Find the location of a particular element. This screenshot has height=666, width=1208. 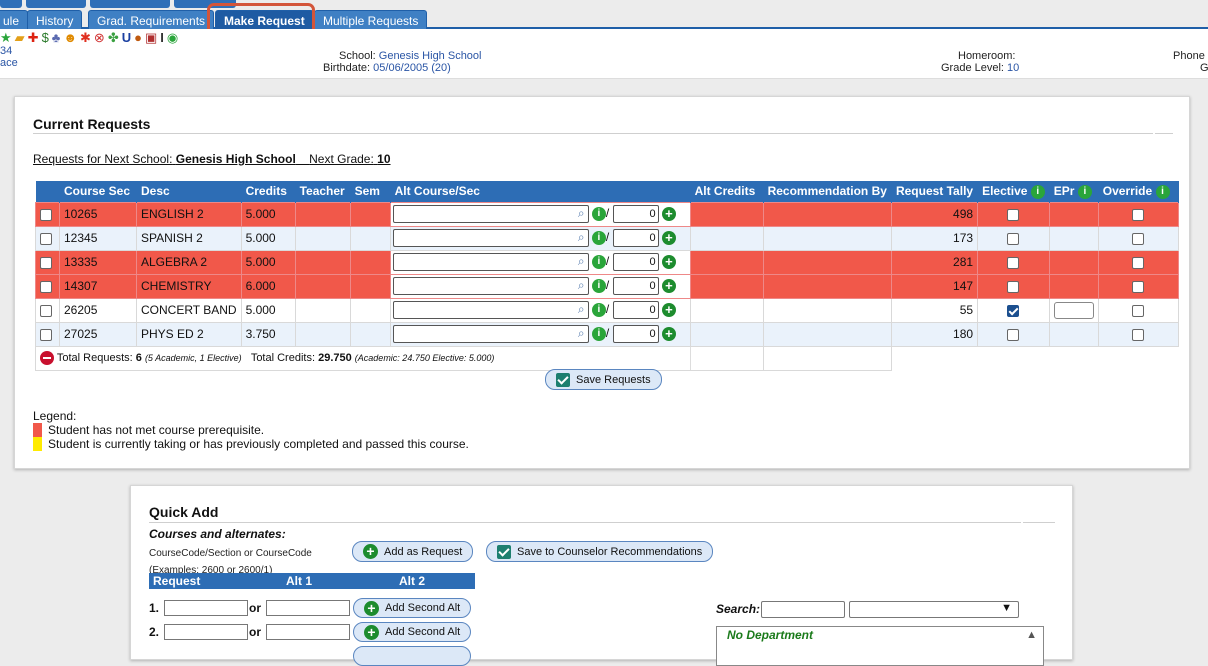

remove-request-icon is located at coordinates (47, 358).